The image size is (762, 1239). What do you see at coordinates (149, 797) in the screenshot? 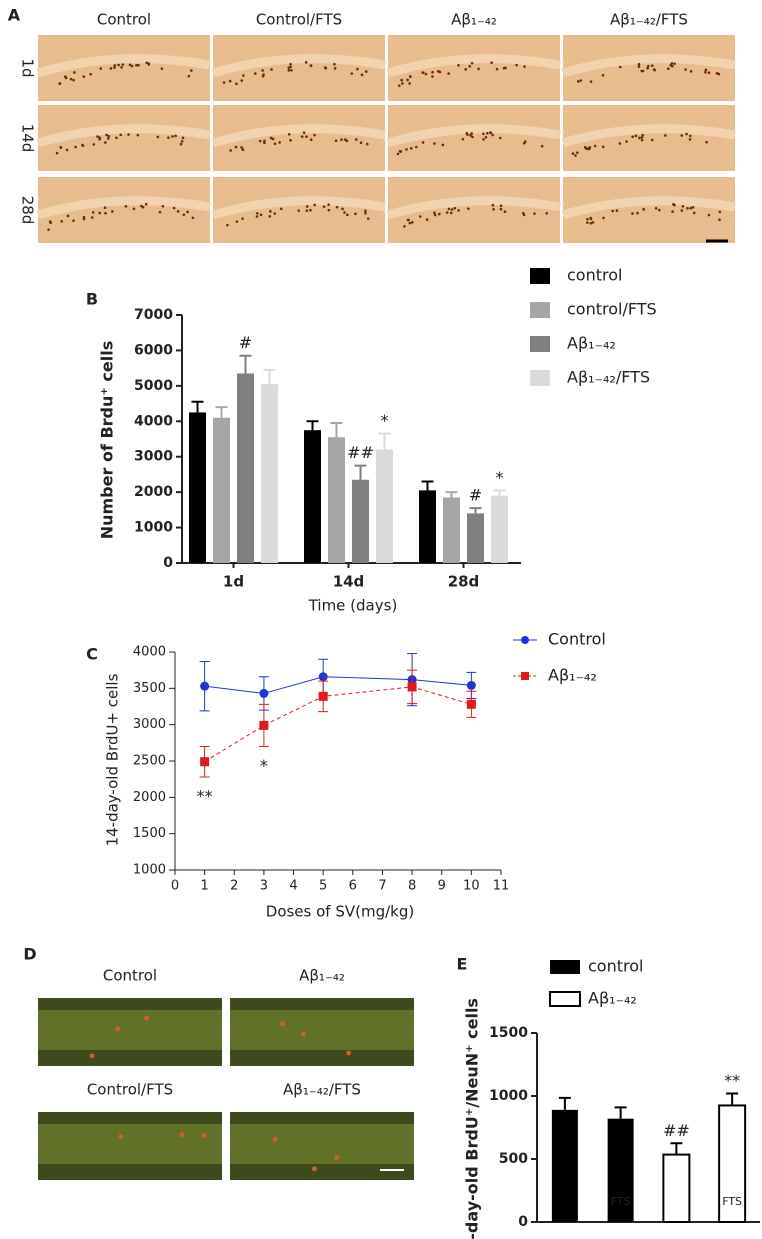
I see `y-tick-label: 2000` at bounding box center [149, 797].